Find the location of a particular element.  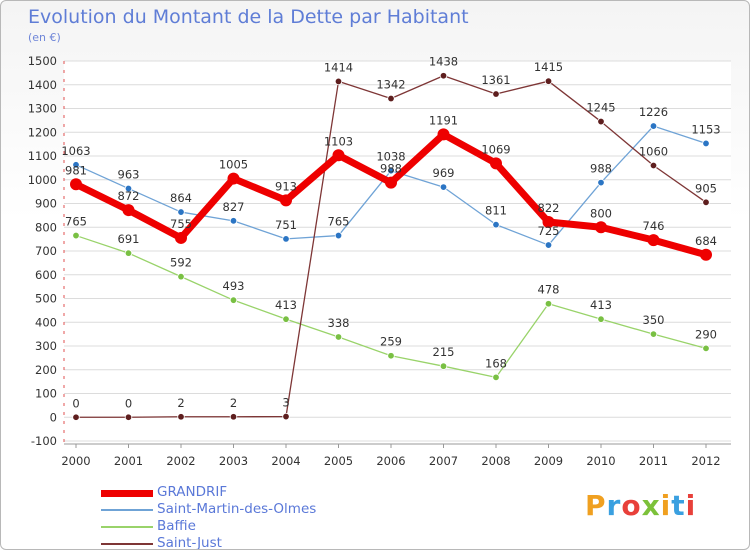

data-label: 0 is located at coordinates (128, 403).